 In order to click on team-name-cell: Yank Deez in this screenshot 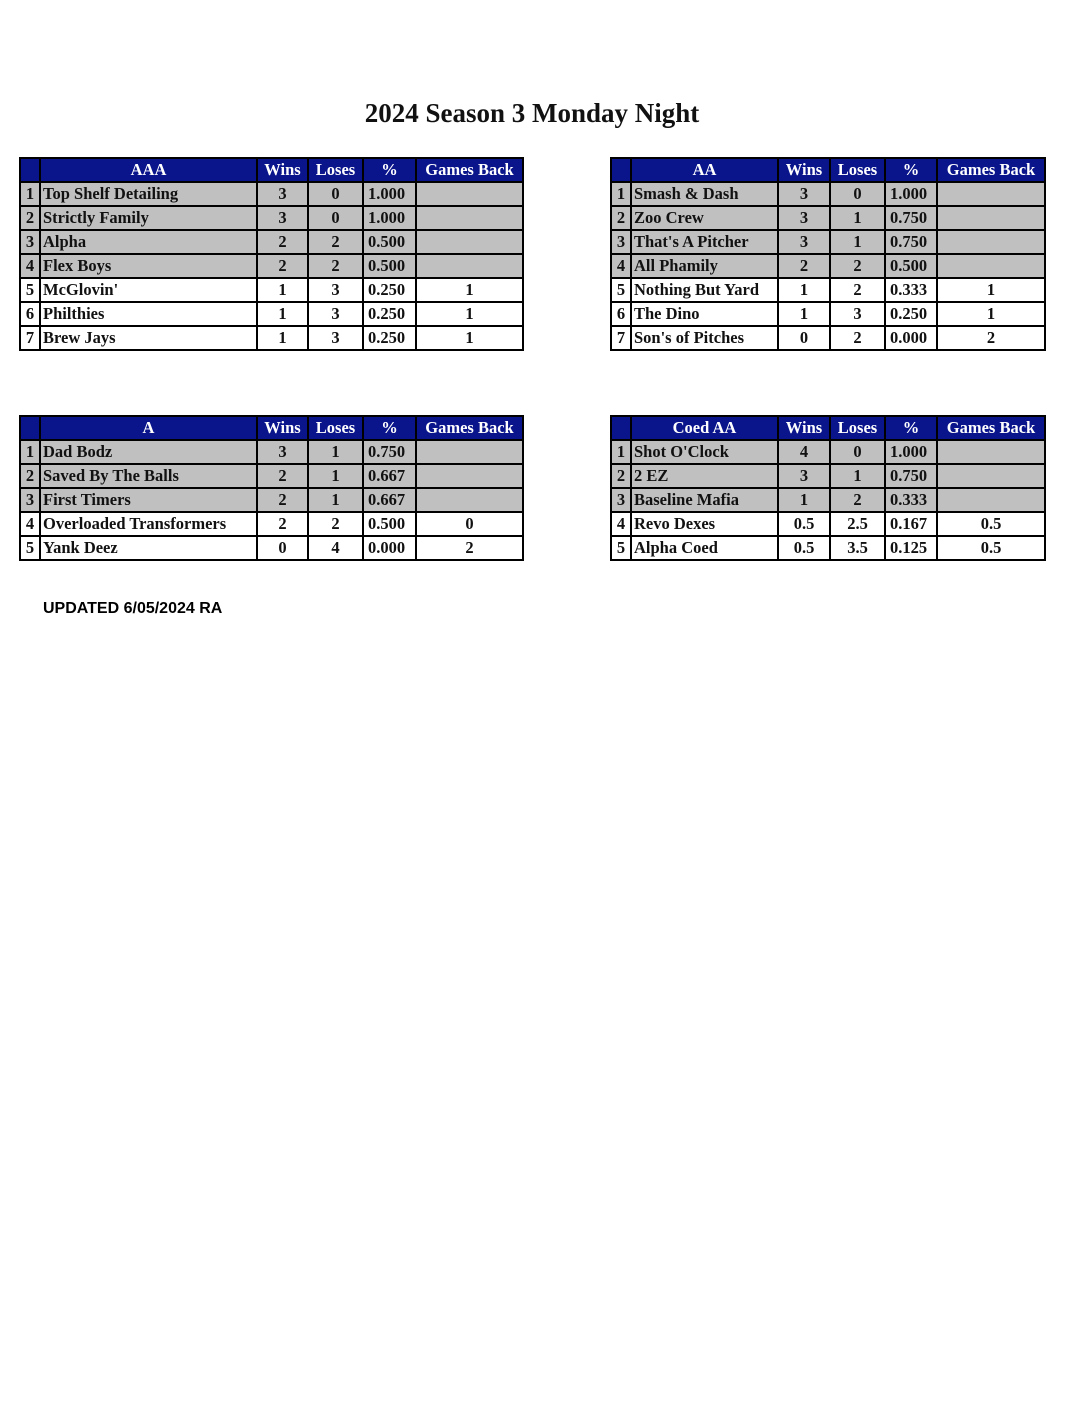, I will do `click(148, 548)`.